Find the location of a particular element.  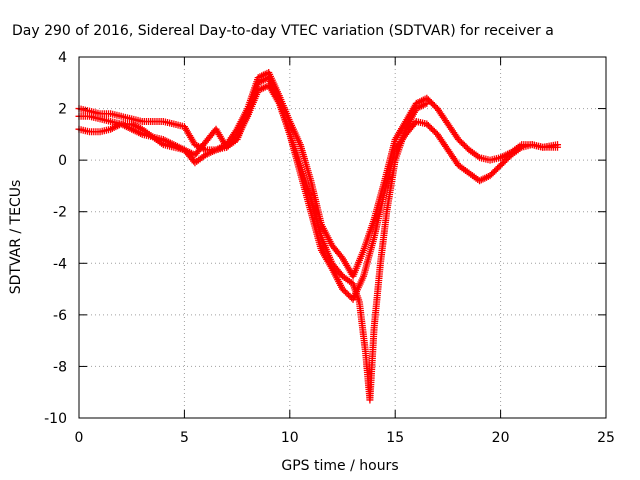

y-tick-label: -10 is located at coordinates (55, 419).